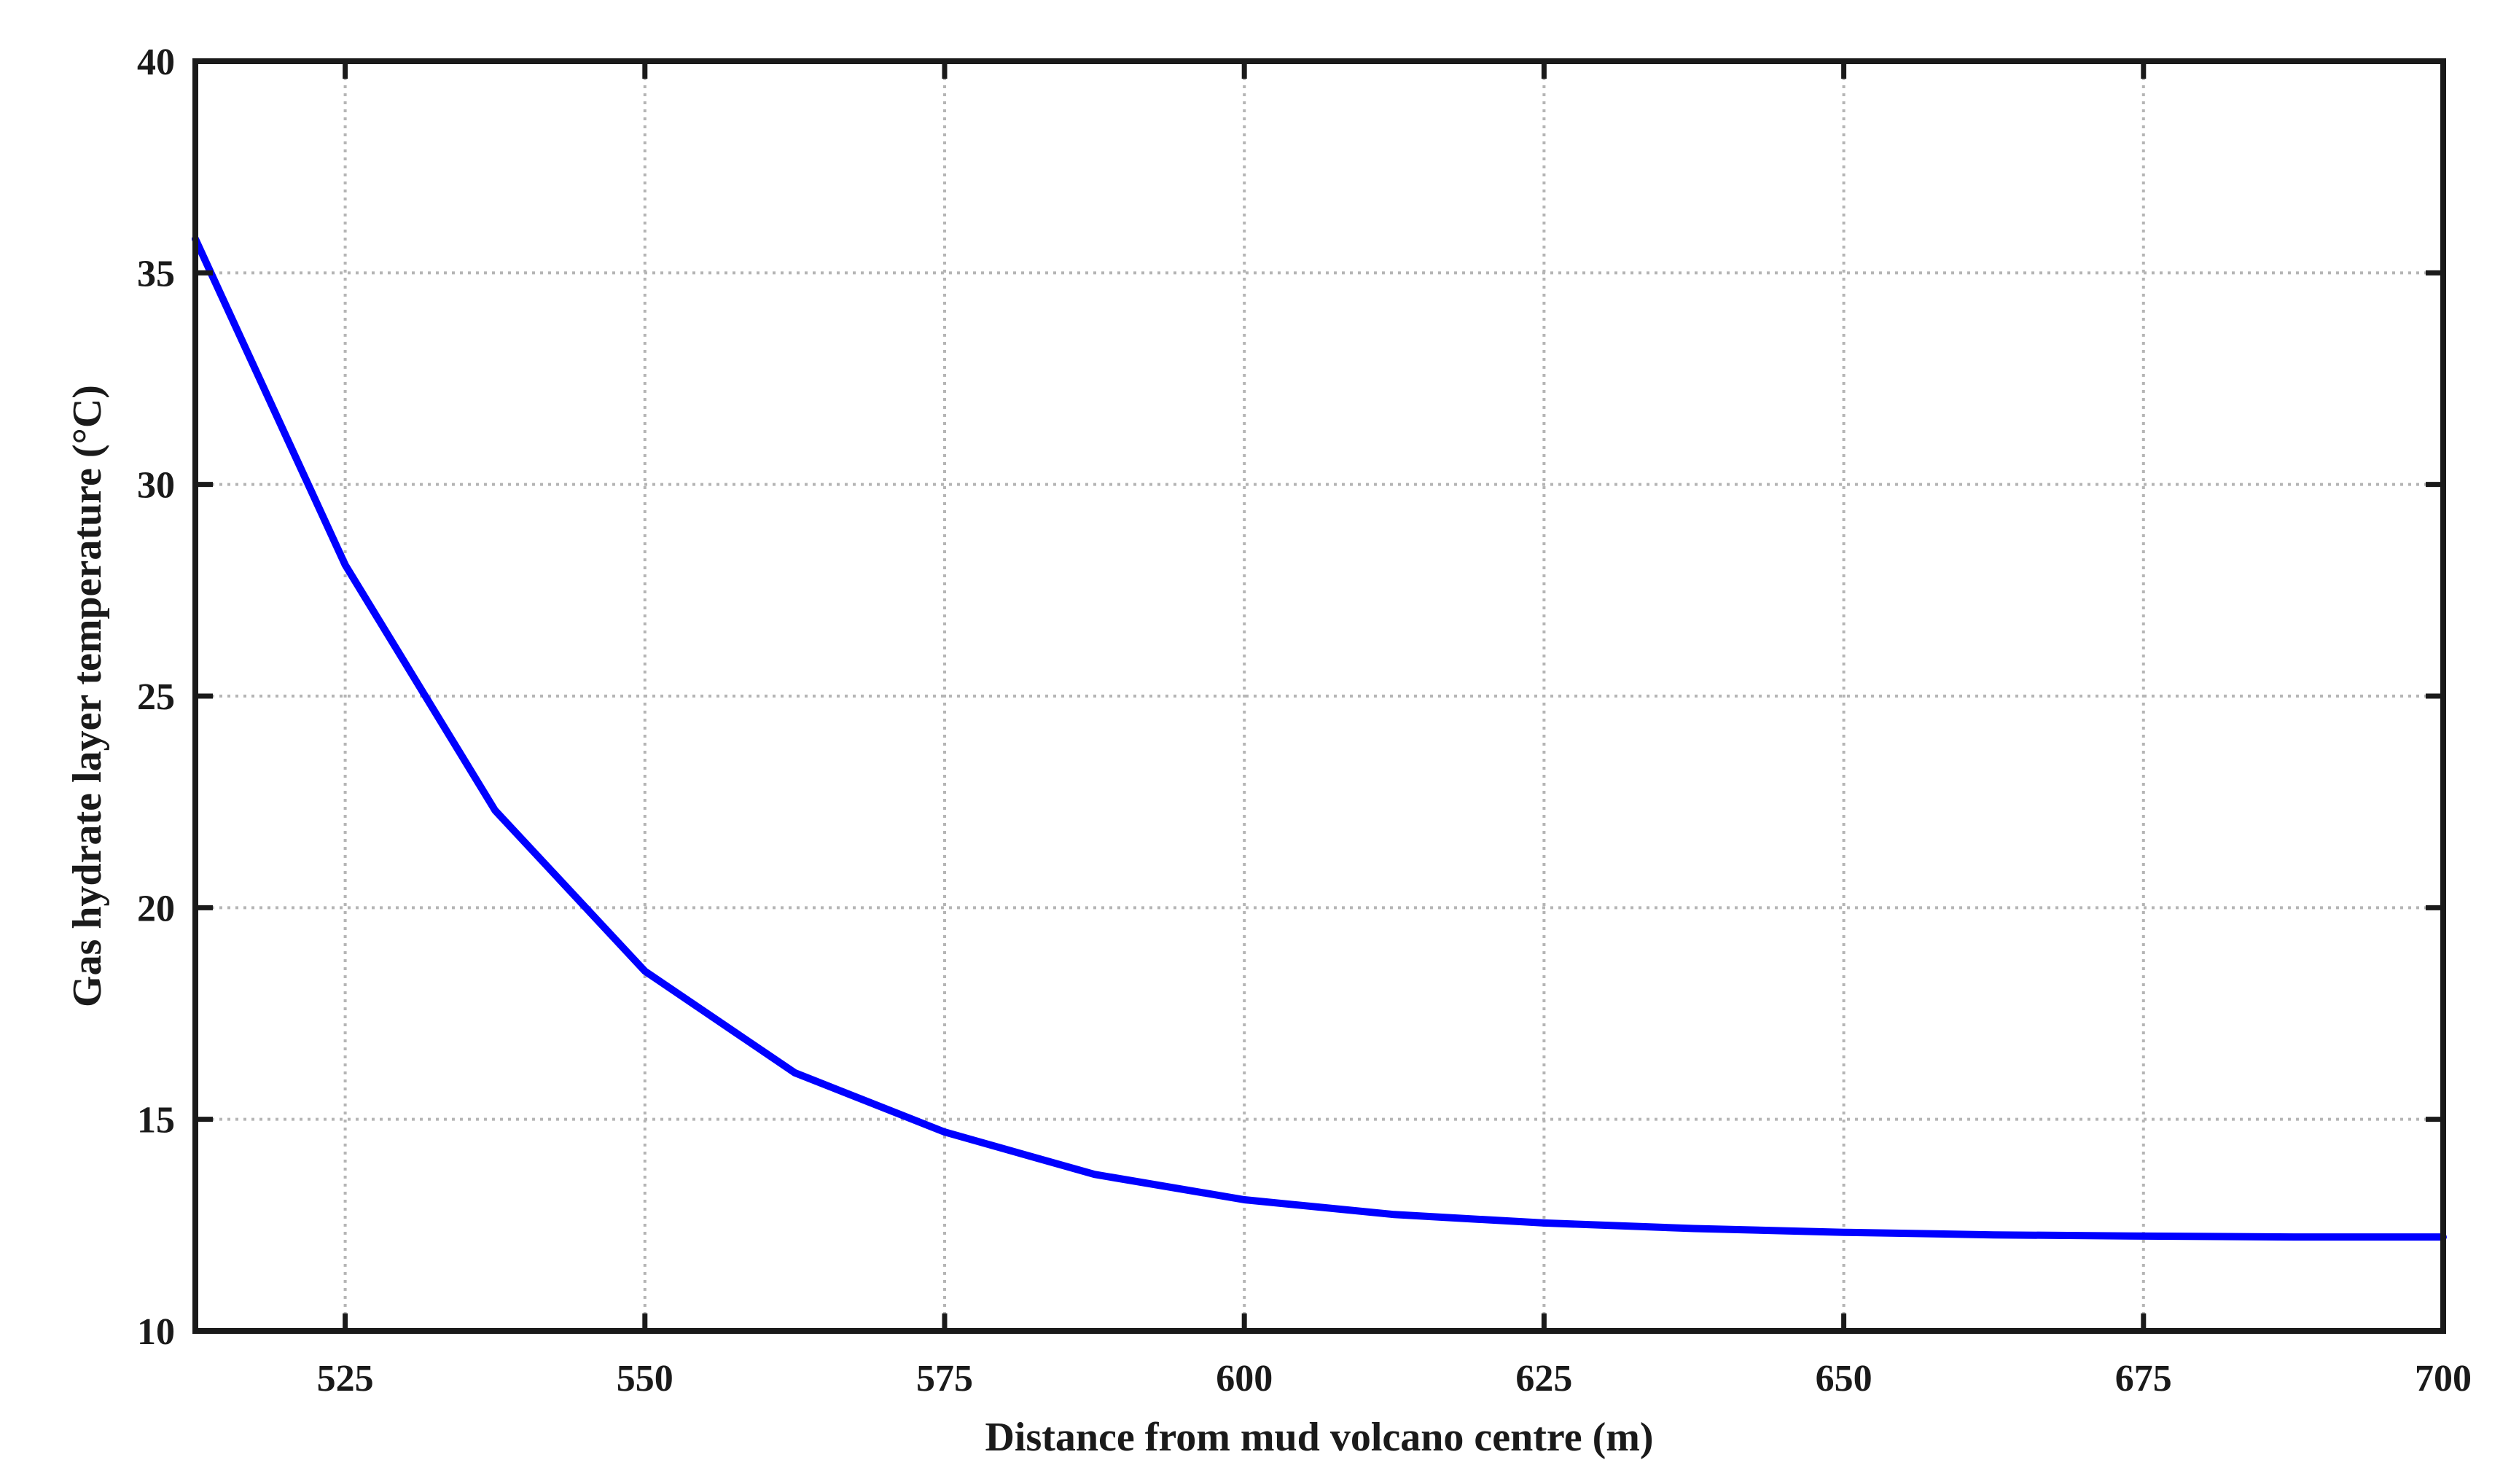 The height and width of the screenshot is (1484, 2519). I want to click on x-axis-title: Distance from mud volcano centre (m), so click(1319, 1437).